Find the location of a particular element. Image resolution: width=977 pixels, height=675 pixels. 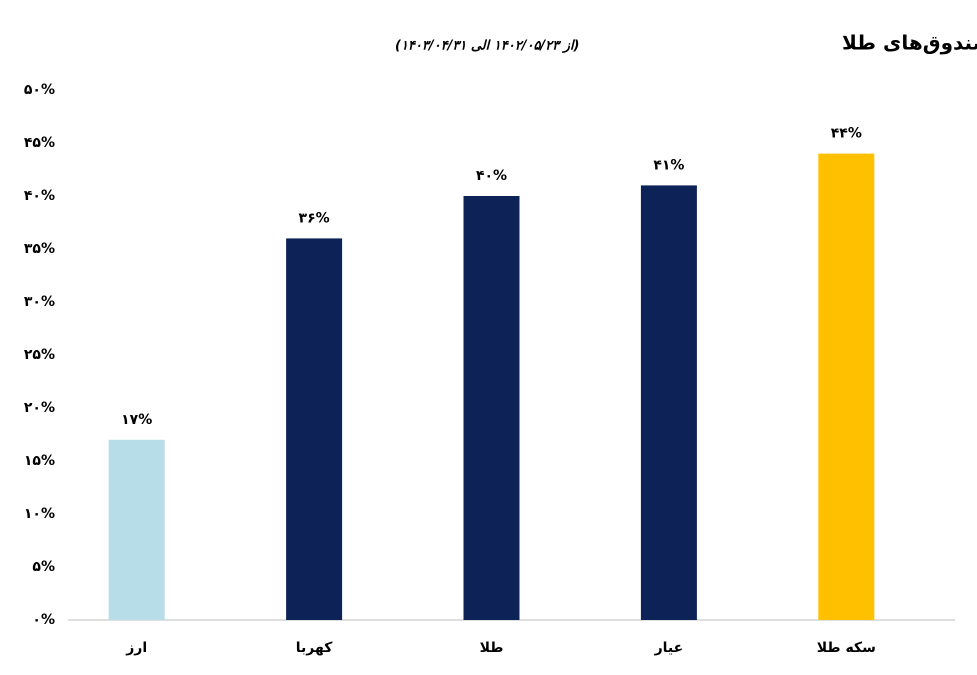

x-tick-label: سکه طلا is located at coordinates (846, 648).